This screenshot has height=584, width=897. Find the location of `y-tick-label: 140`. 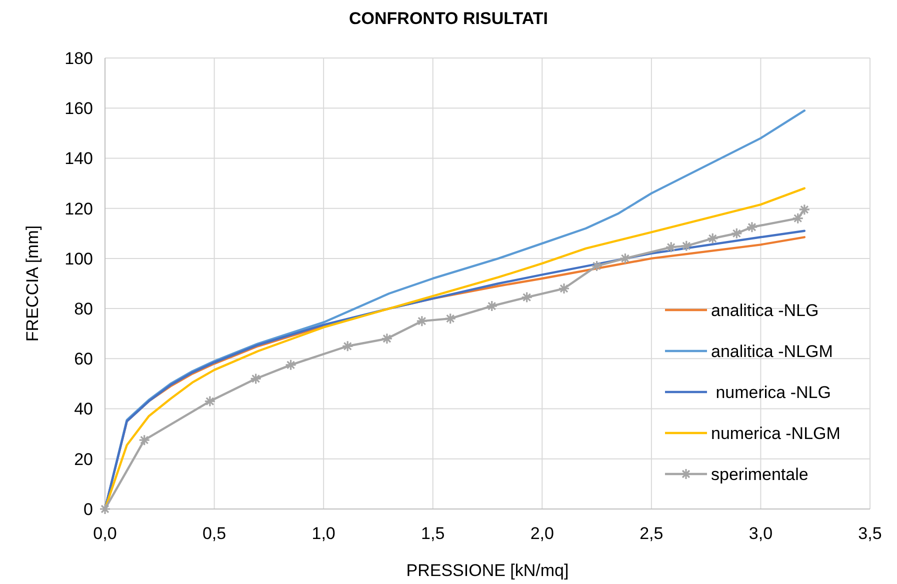

y-tick-label: 140 is located at coordinates (78, 158).